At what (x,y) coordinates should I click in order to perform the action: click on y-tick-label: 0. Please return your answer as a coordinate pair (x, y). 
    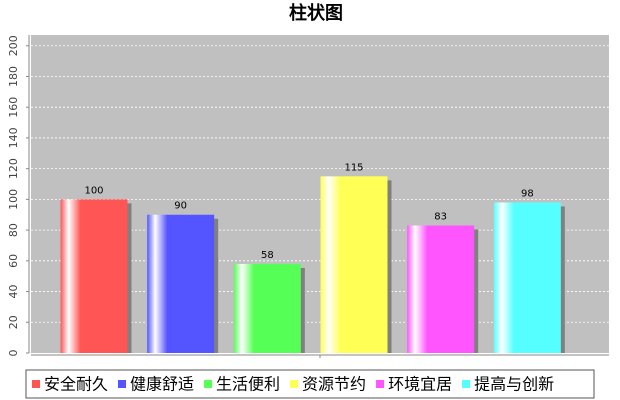
    Looking at the image, I should click on (13, 353).